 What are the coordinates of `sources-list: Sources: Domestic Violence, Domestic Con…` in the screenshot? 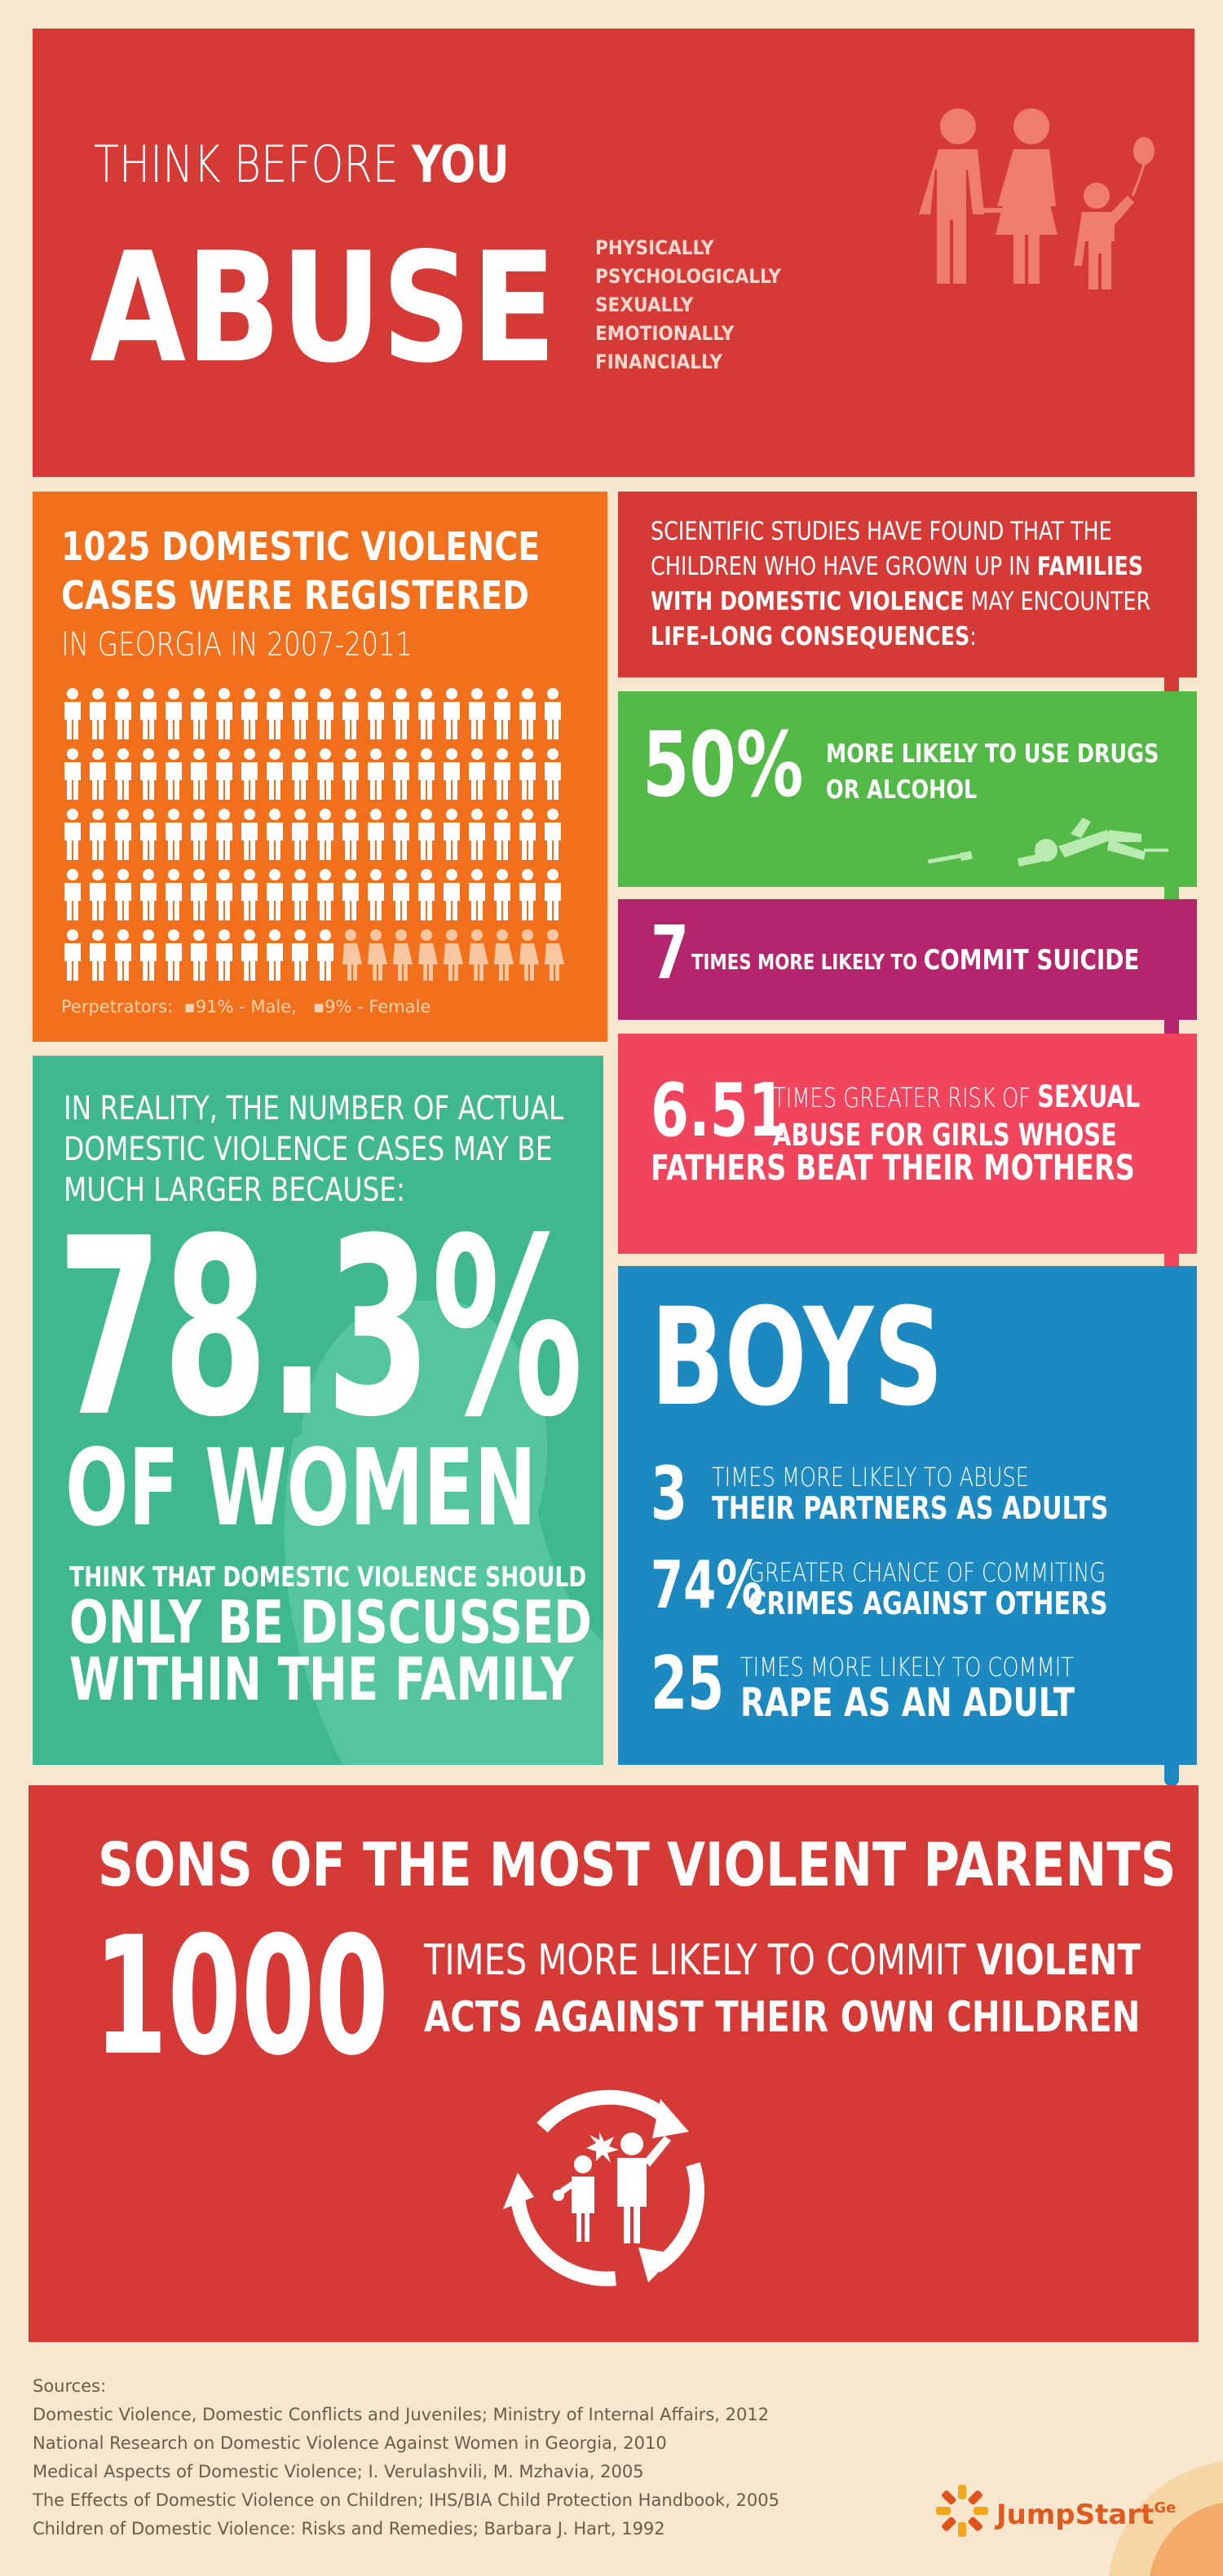 It's located at (406, 2457).